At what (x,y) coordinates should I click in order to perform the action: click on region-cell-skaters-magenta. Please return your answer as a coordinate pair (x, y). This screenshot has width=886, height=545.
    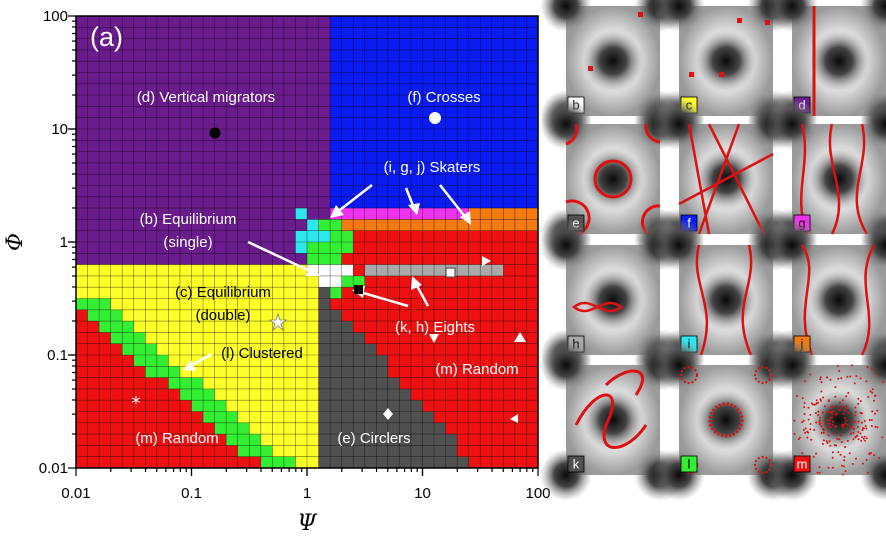
    Looking at the image, I should click on (370, 214).